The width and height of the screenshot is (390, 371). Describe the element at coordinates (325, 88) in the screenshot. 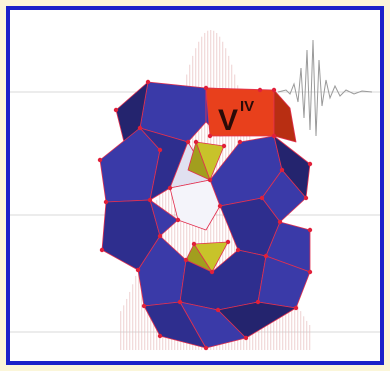

I see `background-signal-trace` at that location.